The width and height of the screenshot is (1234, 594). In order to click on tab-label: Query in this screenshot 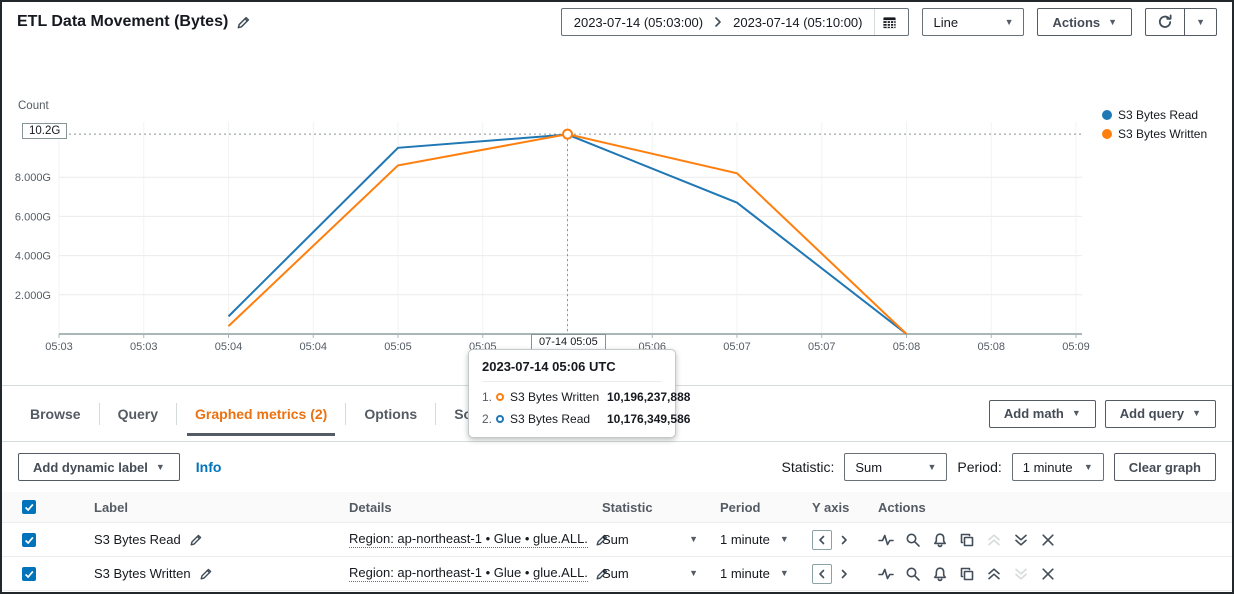, I will do `click(138, 413)`.